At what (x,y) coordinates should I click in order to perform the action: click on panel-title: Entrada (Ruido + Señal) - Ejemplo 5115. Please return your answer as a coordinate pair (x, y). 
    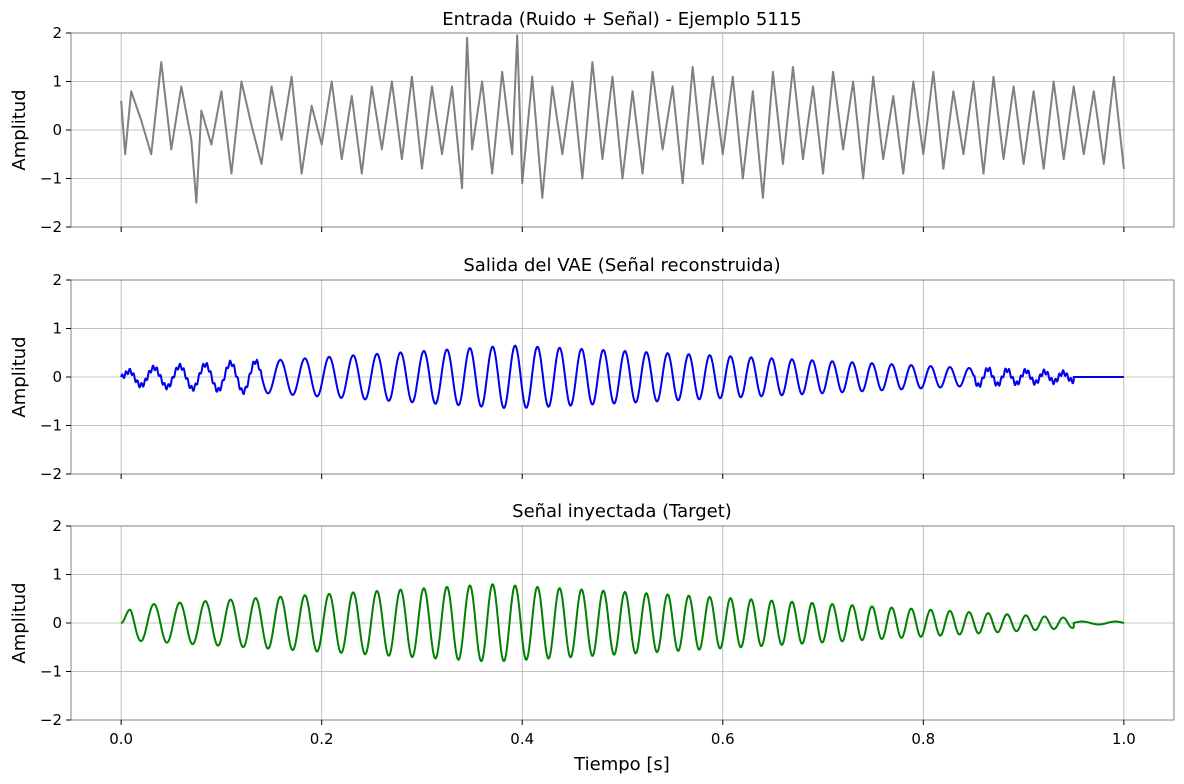
    Looking at the image, I should click on (621, 19).